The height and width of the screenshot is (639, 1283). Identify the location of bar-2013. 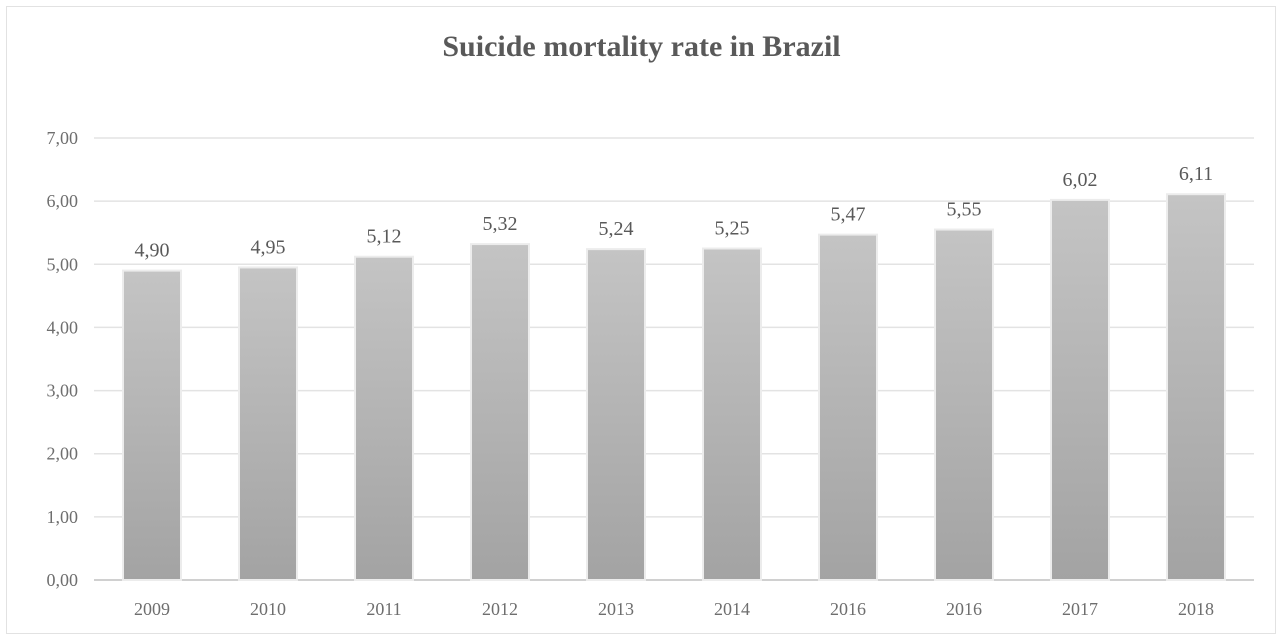
(616, 414).